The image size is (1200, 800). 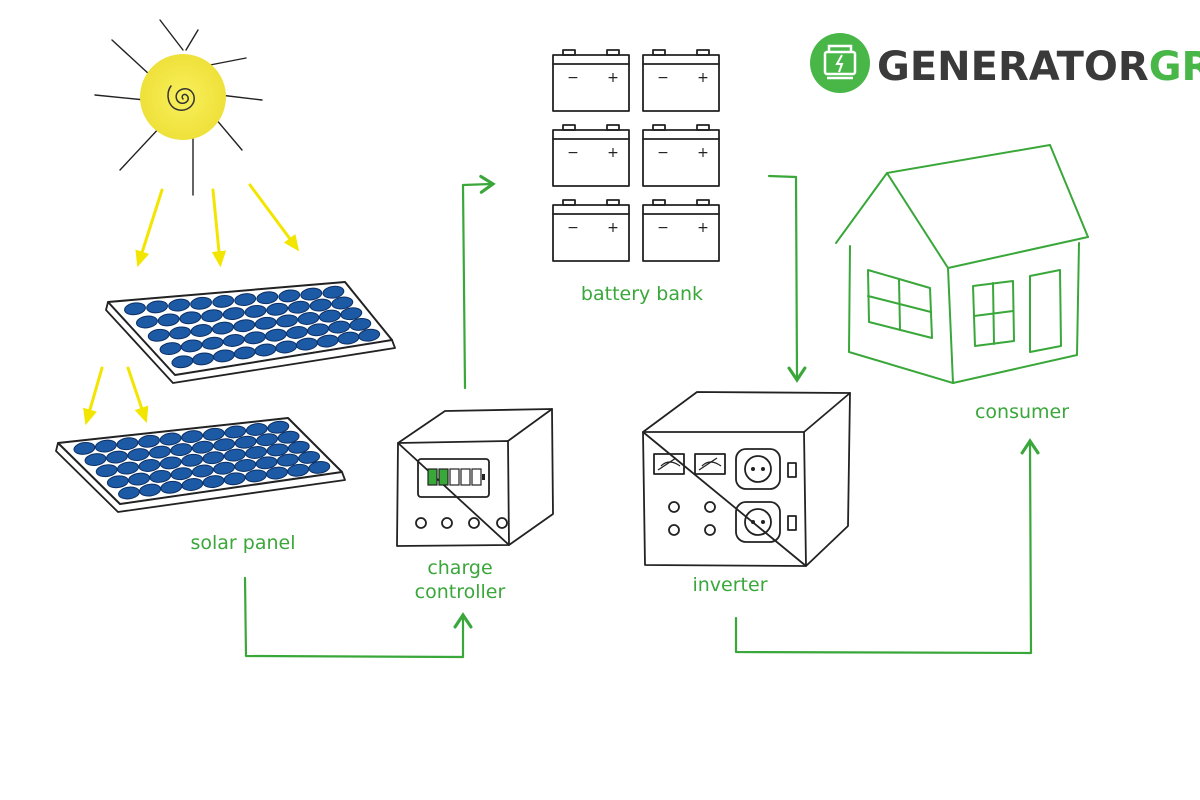 I want to click on solar-panel-icon, so click(x=225, y=397).